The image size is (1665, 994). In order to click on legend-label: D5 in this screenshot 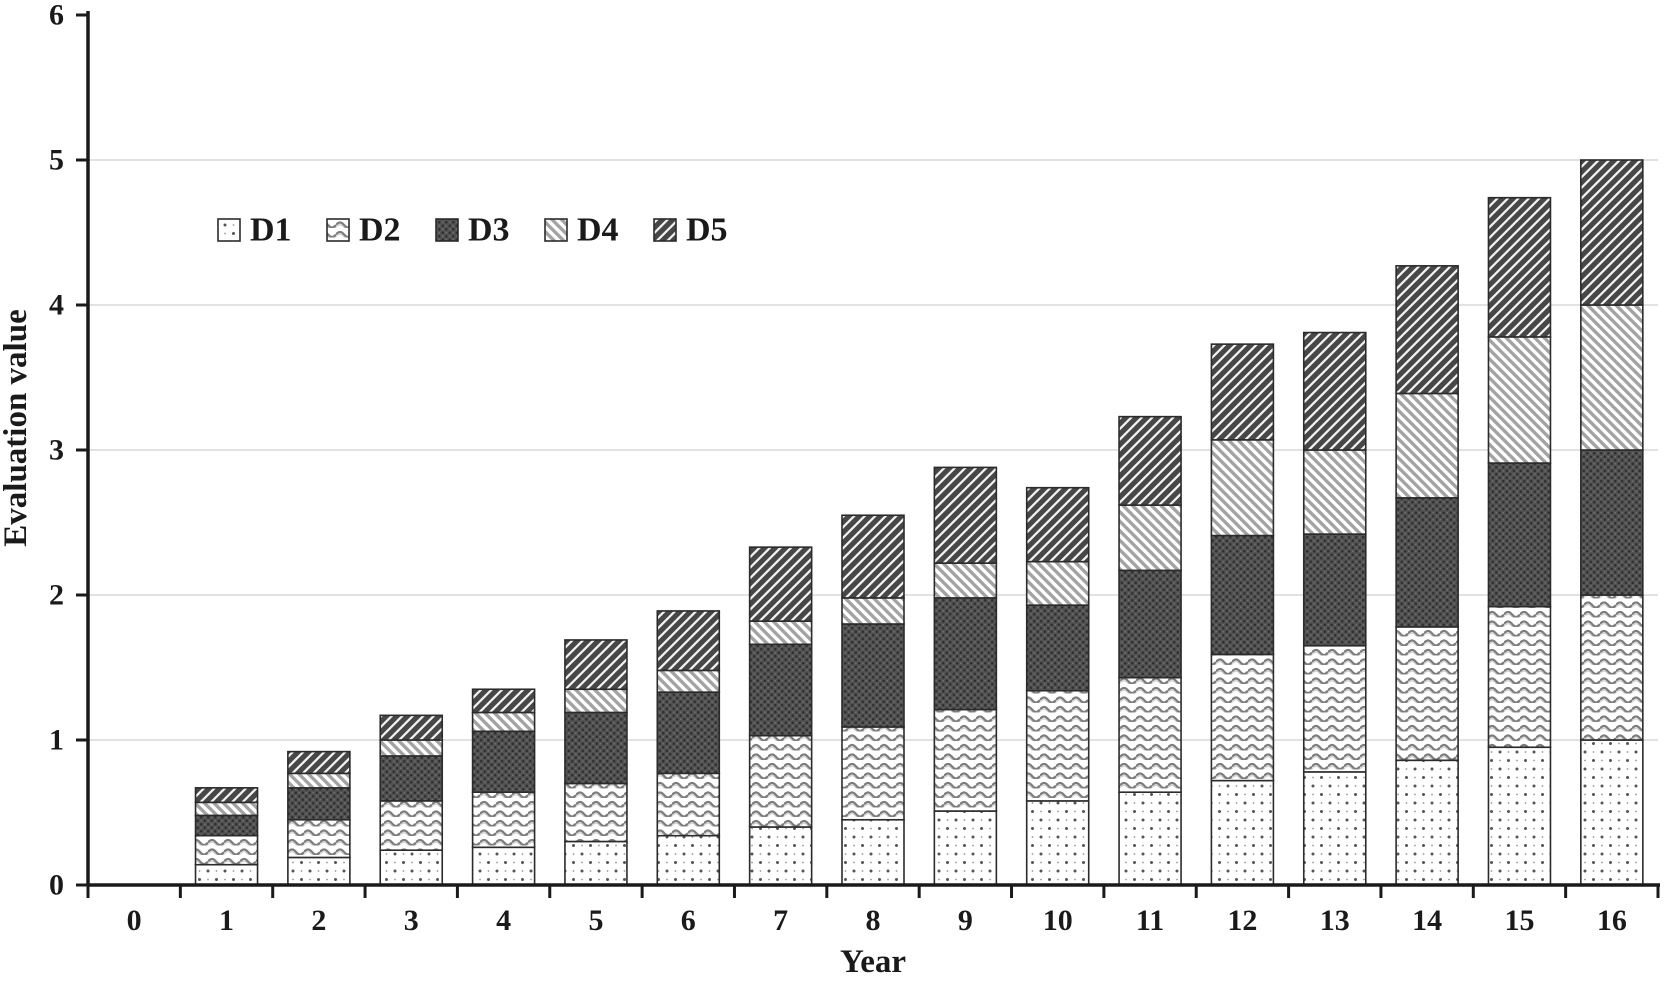, I will do `click(707, 230)`.